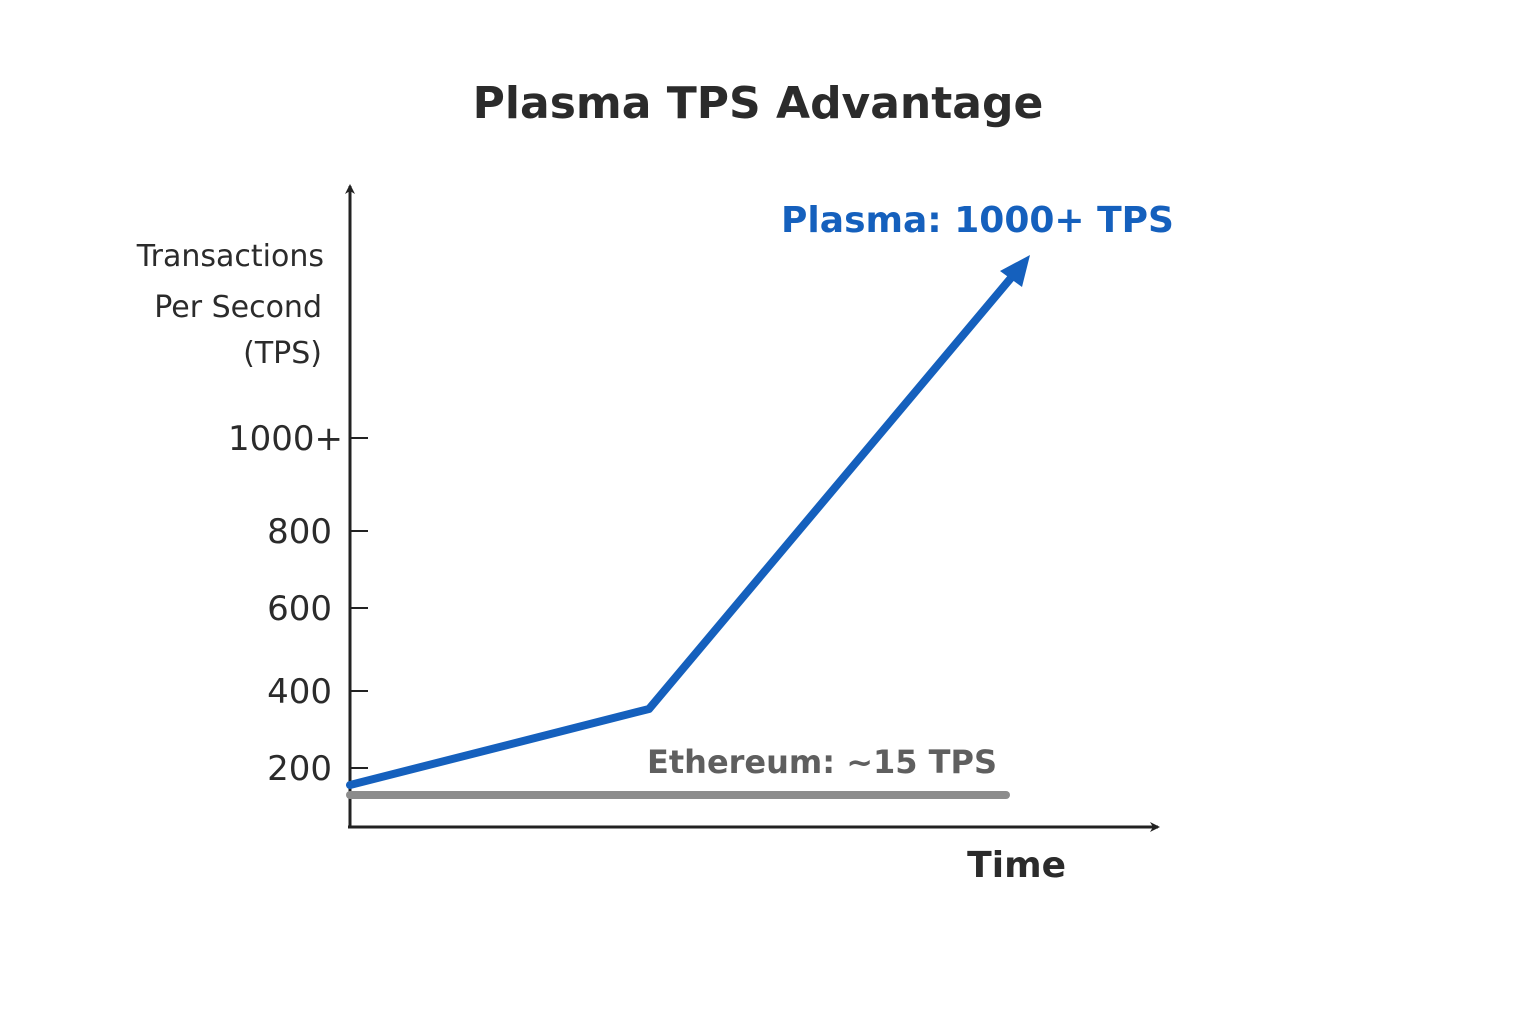 The height and width of the screenshot is (1024, 1536). What do you see at coordinates (299, 769) in the screenshot?
I see `y-tick-label: 200` at bounding box center [299, 769].